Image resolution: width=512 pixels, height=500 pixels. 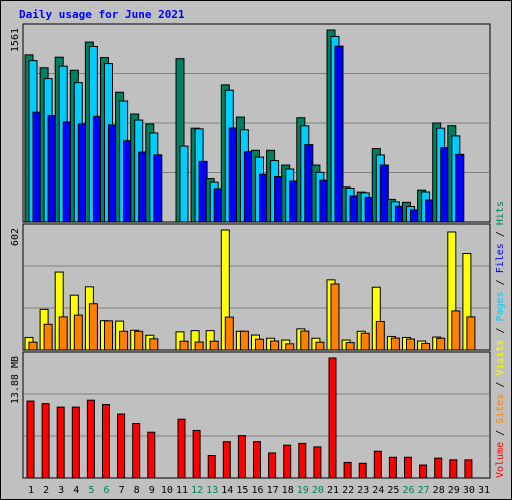 I want to click on max-label-visits-sites: 602, so click(x=15, y=237).